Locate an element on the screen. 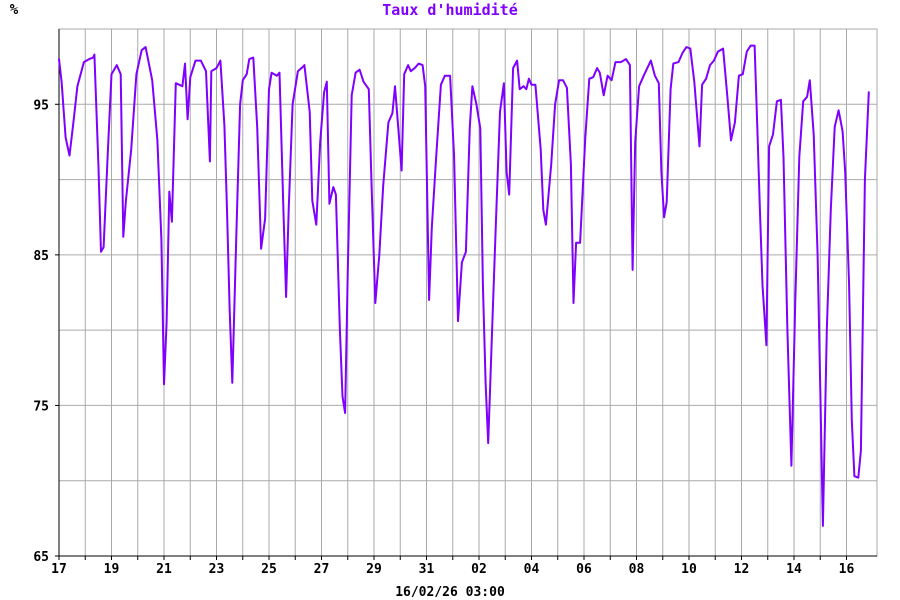 The height and width of the screenshot is (600, 900). x-tick-label: 19 is located at coordinates (112, 569).